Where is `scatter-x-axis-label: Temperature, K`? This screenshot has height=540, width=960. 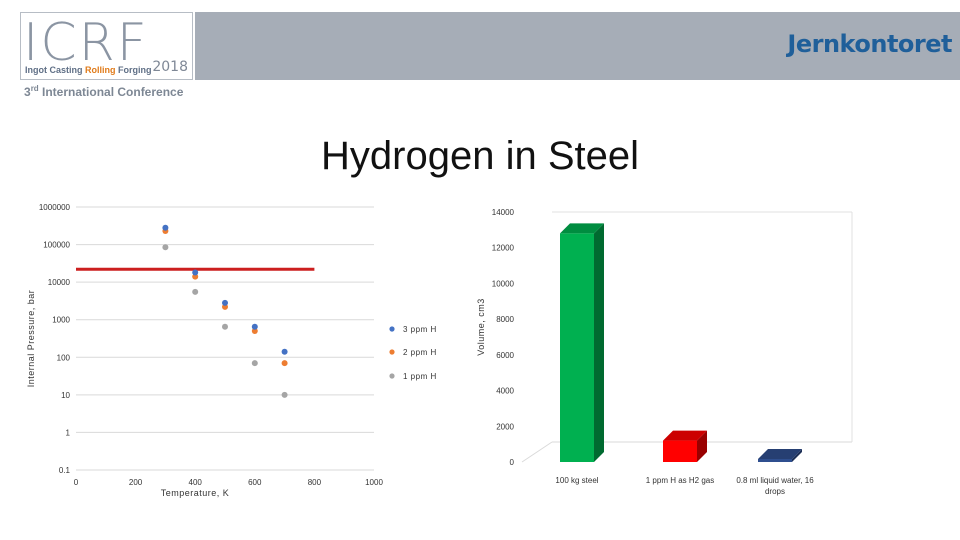
scatter-x-axis-label: Temperature, K is located at coordinates (195, 493).